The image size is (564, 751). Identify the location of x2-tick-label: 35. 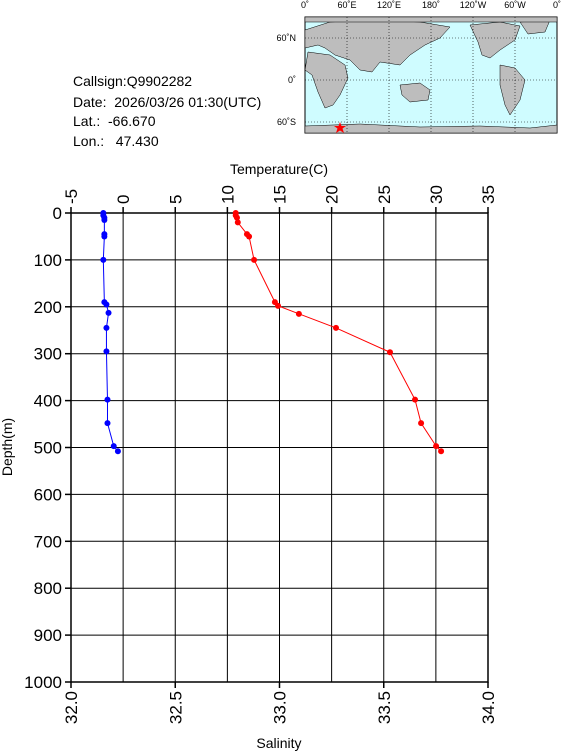
(488, 194).